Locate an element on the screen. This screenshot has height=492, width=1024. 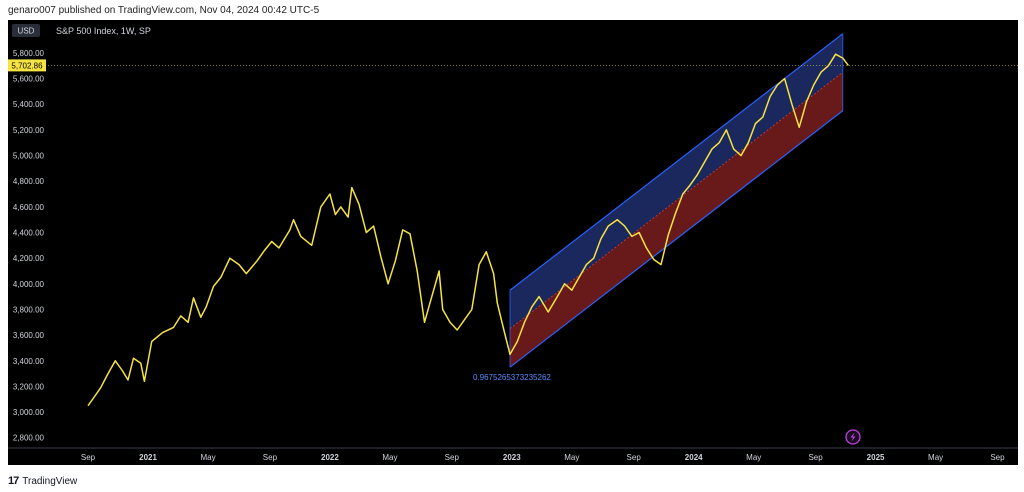
currency-badge is located at coordinates (26, 30).